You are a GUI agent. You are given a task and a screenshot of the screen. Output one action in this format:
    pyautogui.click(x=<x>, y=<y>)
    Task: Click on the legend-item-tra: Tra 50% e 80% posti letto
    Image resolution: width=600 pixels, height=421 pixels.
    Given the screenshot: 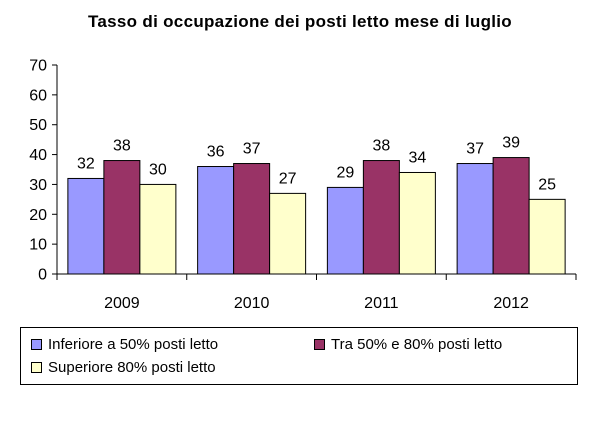 What is the action you would take?
    pyautogui.click(x=408, y=344)
    